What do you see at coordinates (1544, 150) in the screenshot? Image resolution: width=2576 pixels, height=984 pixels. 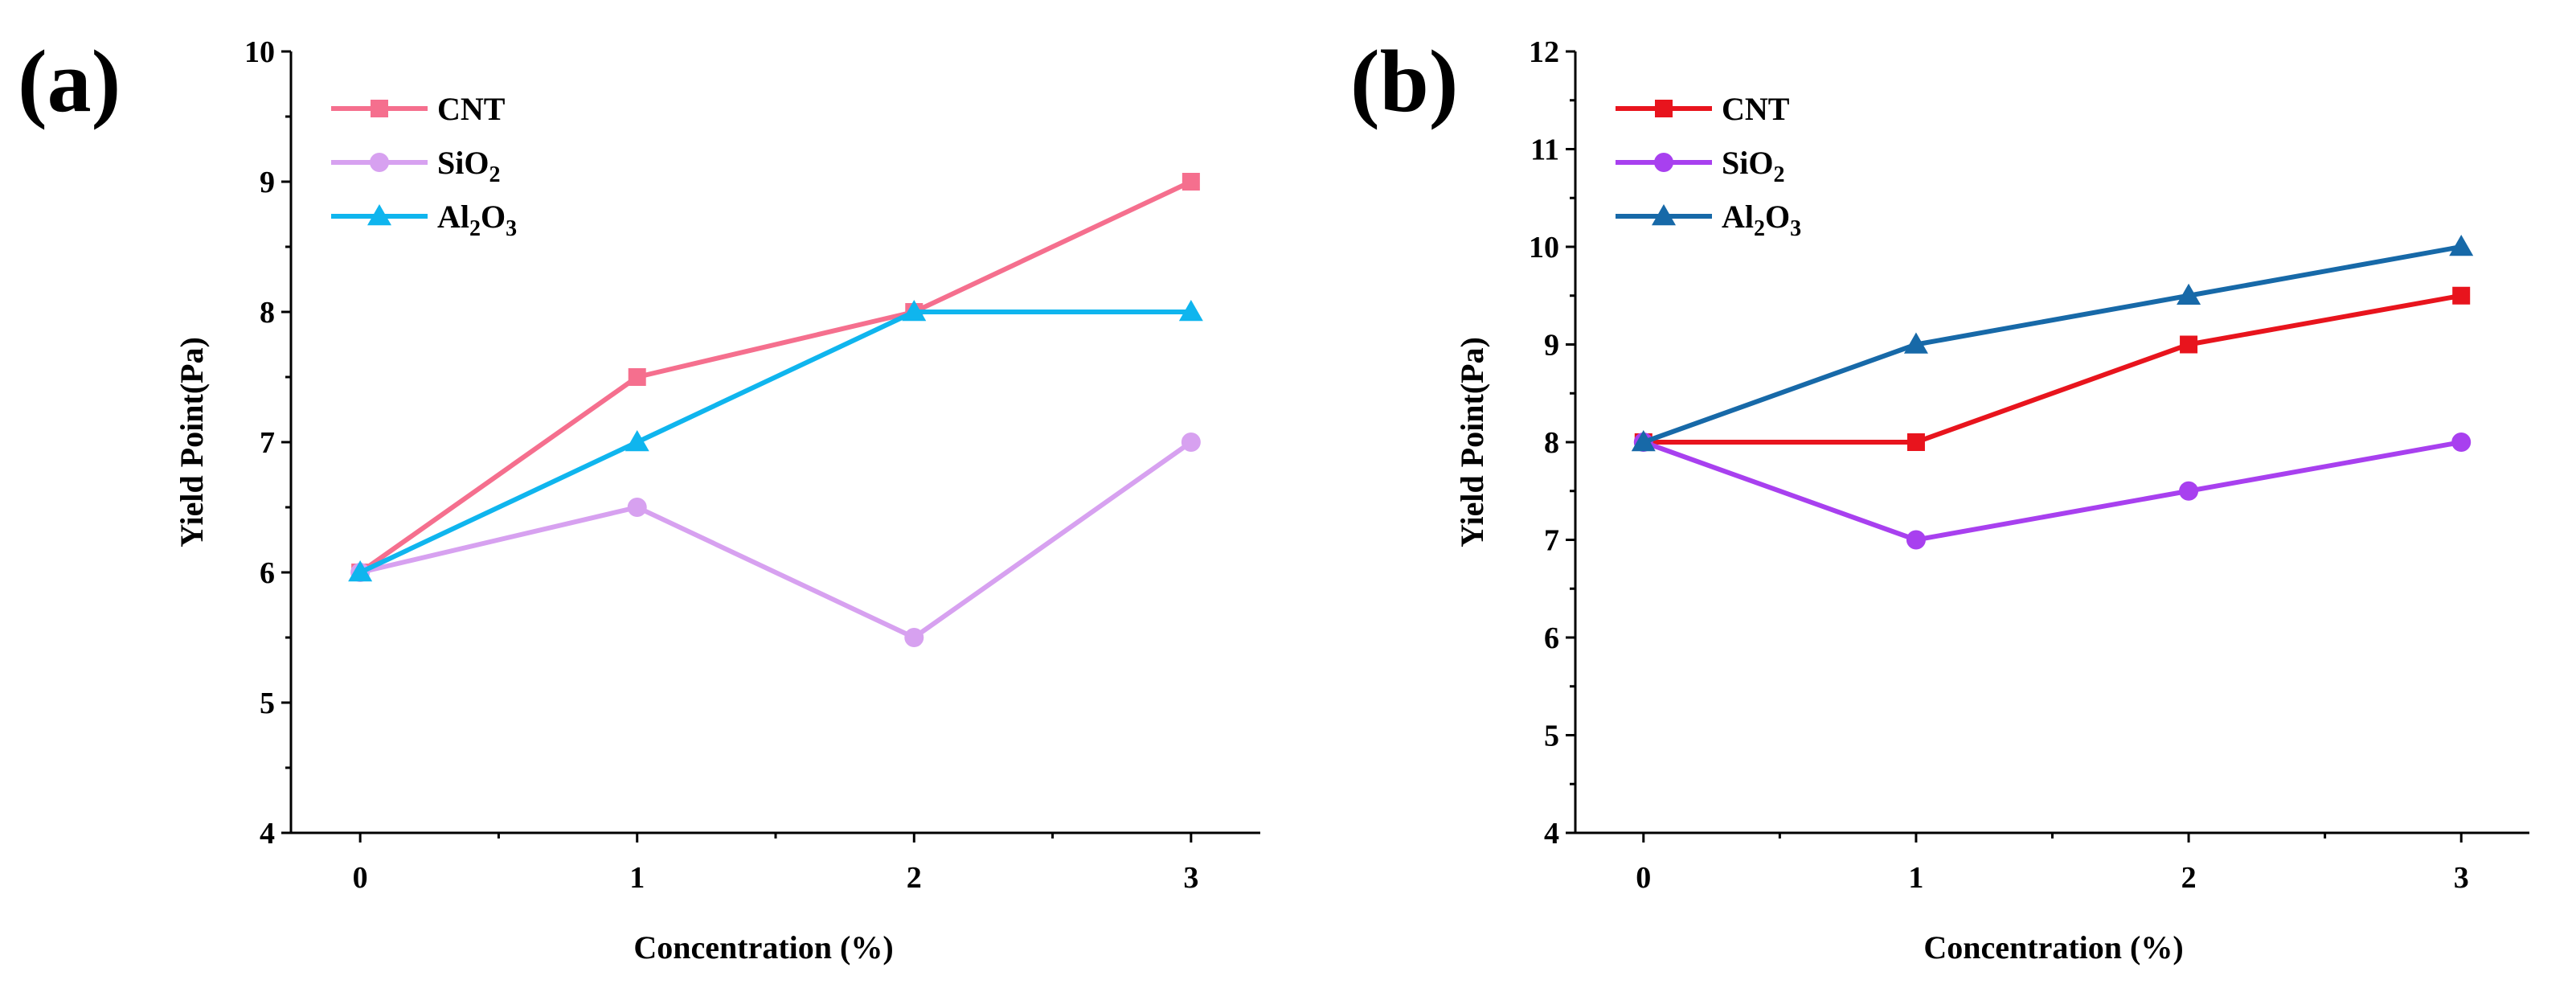 I see `y-tick-label: 11` at bounding box center [1544, 150].